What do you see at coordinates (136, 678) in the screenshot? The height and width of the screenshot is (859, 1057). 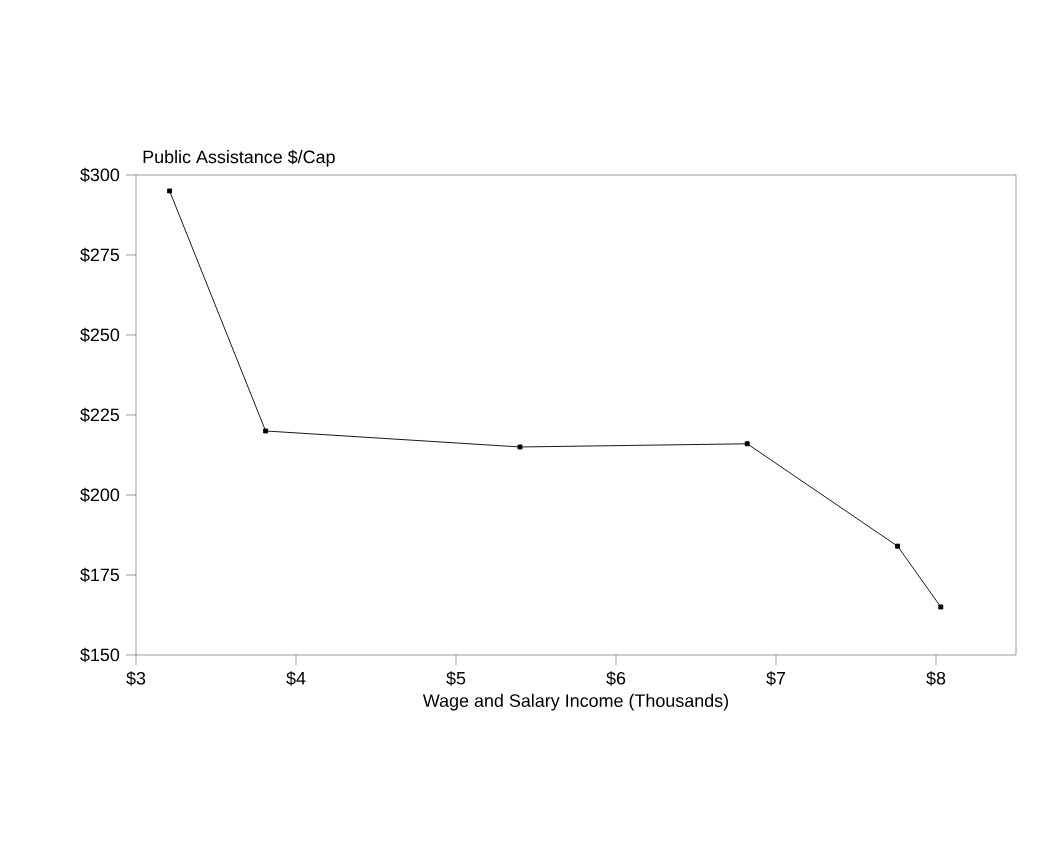 I see `x-tick-label: $3` at bounding box center [136, 678].